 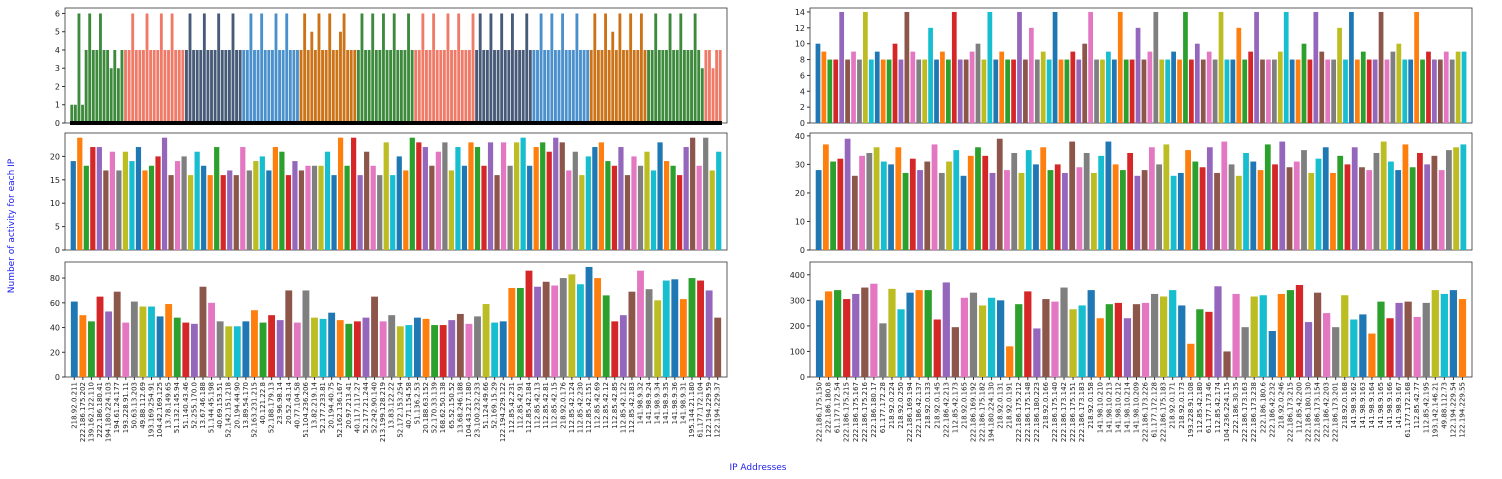 What do you see at coordinates (800, 221) in the screenshot?
I see `y-tick-label: 10` at bounding box center [800, 221].